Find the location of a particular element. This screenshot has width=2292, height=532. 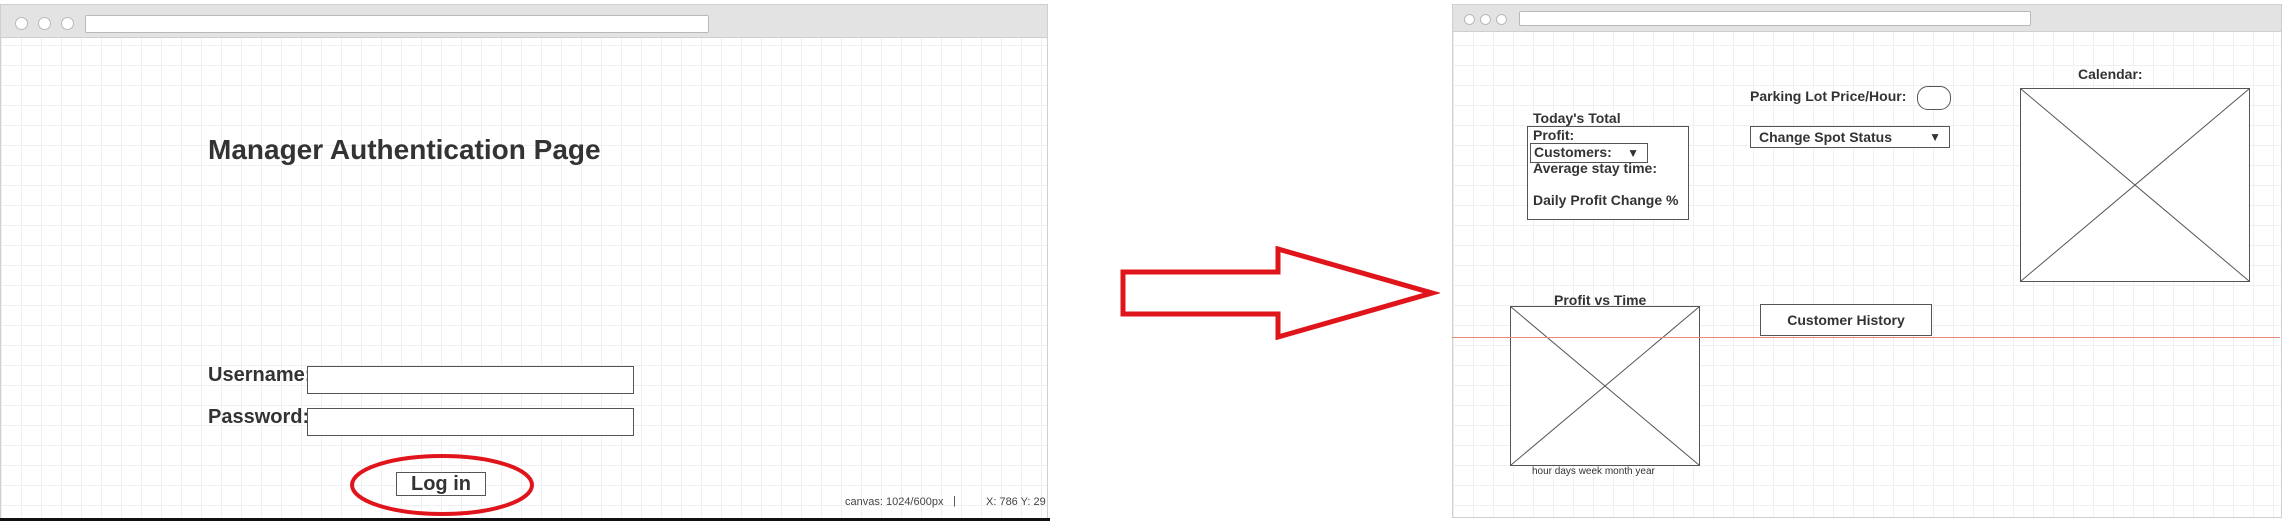

status-canvas: canvas: 1024/600px is located at coordinates (894, 502).